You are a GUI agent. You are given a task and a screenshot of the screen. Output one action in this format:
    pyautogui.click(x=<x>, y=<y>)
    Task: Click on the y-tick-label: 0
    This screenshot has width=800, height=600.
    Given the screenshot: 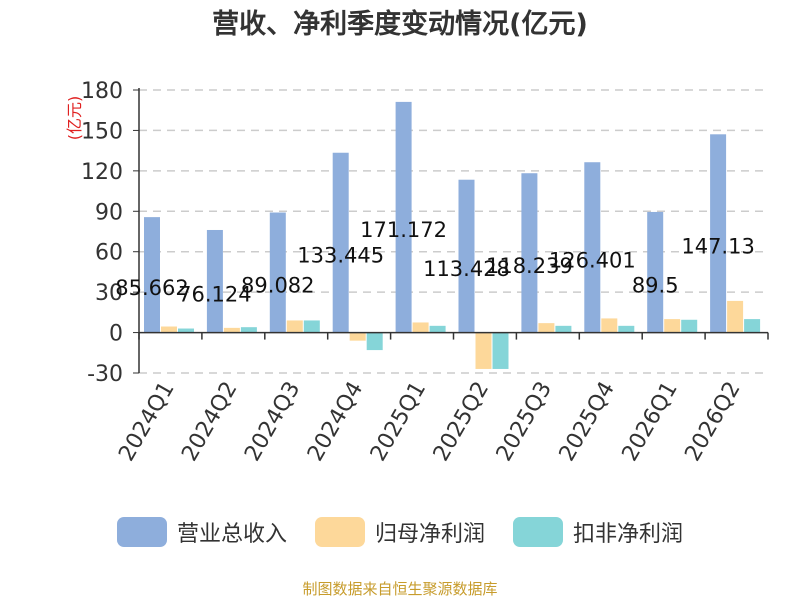 What is the action you would take?
    pyautogui.click(x=116, y=334)
    